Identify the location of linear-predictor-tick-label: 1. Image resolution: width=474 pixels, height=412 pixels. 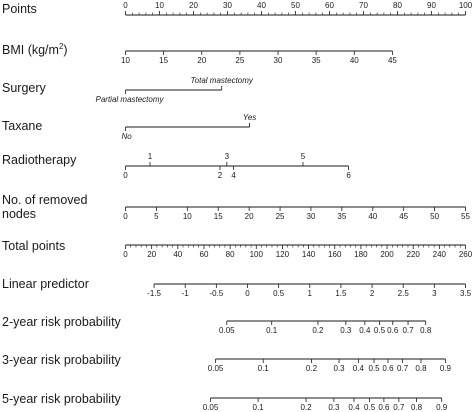
(310, 293).